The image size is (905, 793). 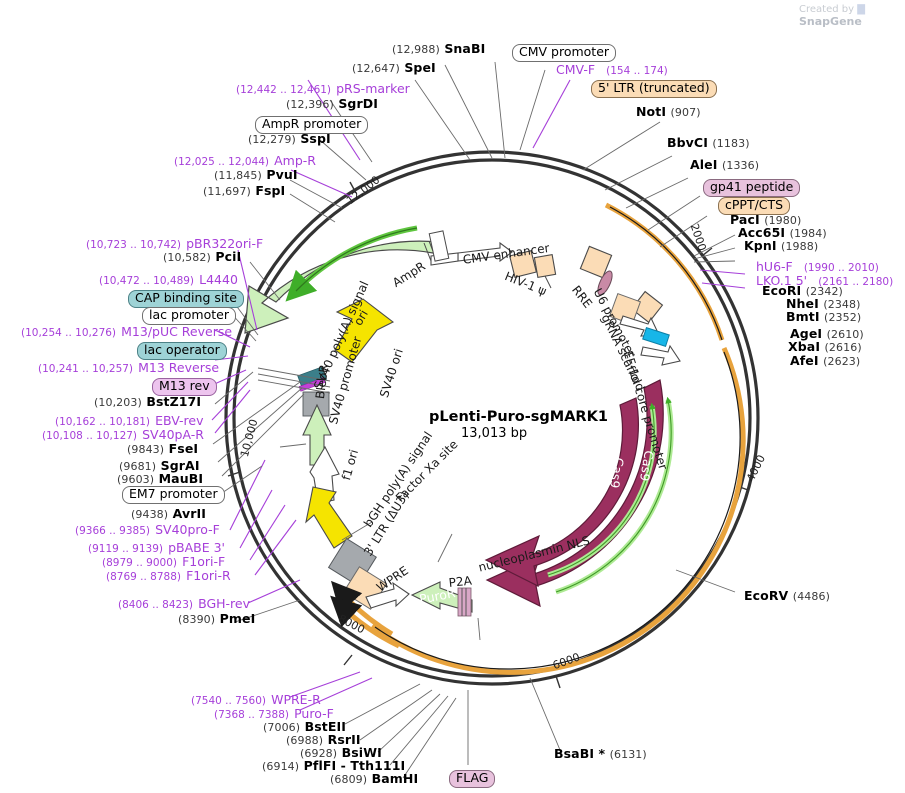 I want to click on enzyme-label-bsabi: BsaBI * (6131), so click(x=600, y=754).